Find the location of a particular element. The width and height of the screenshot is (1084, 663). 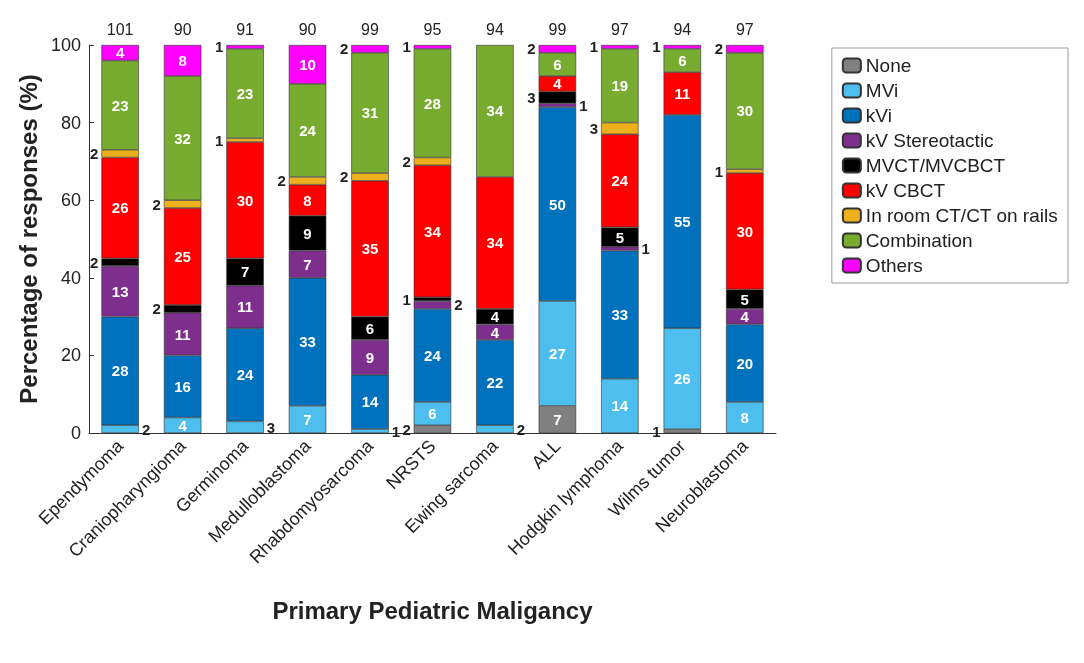

bar is located at coordinates (245, 93).